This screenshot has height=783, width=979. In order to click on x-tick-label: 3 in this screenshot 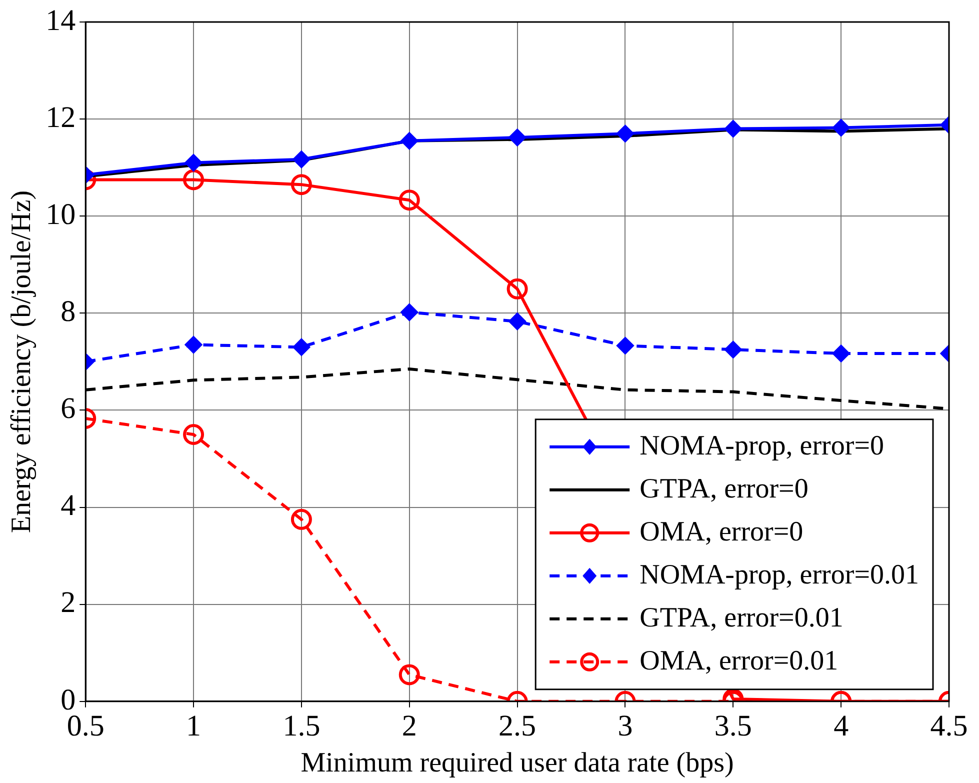, I will do `click(625, 725)`.